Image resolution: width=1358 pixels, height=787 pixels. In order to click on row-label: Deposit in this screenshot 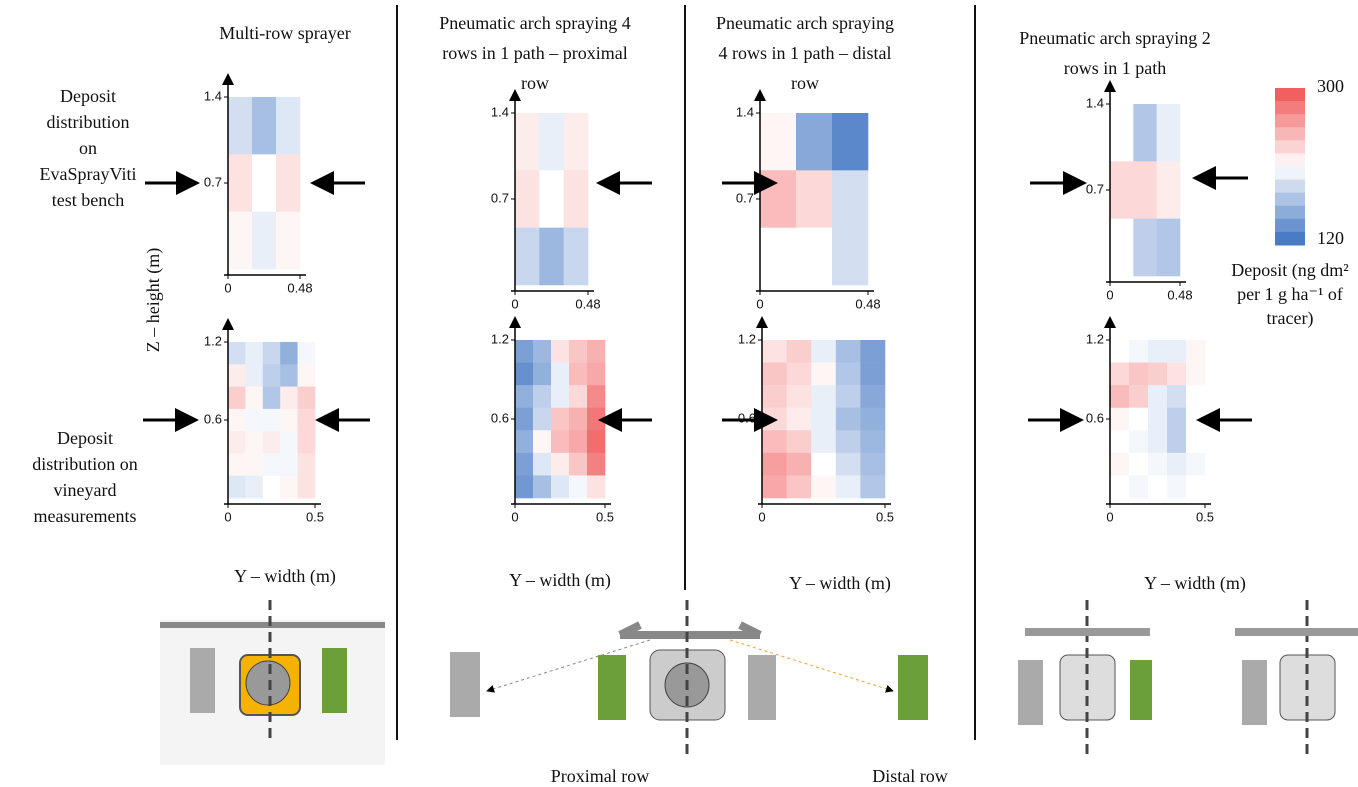, I will do `click(88, 96)`.